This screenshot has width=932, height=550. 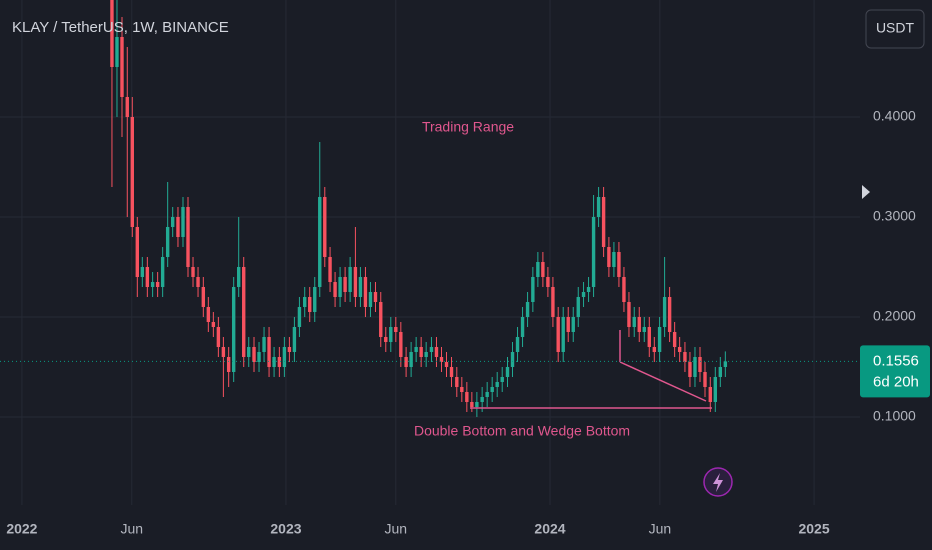 What do you see at coordinates (718, 482) in the screenshot?
I see `alert-bolt` at bounding box center [718, 482].